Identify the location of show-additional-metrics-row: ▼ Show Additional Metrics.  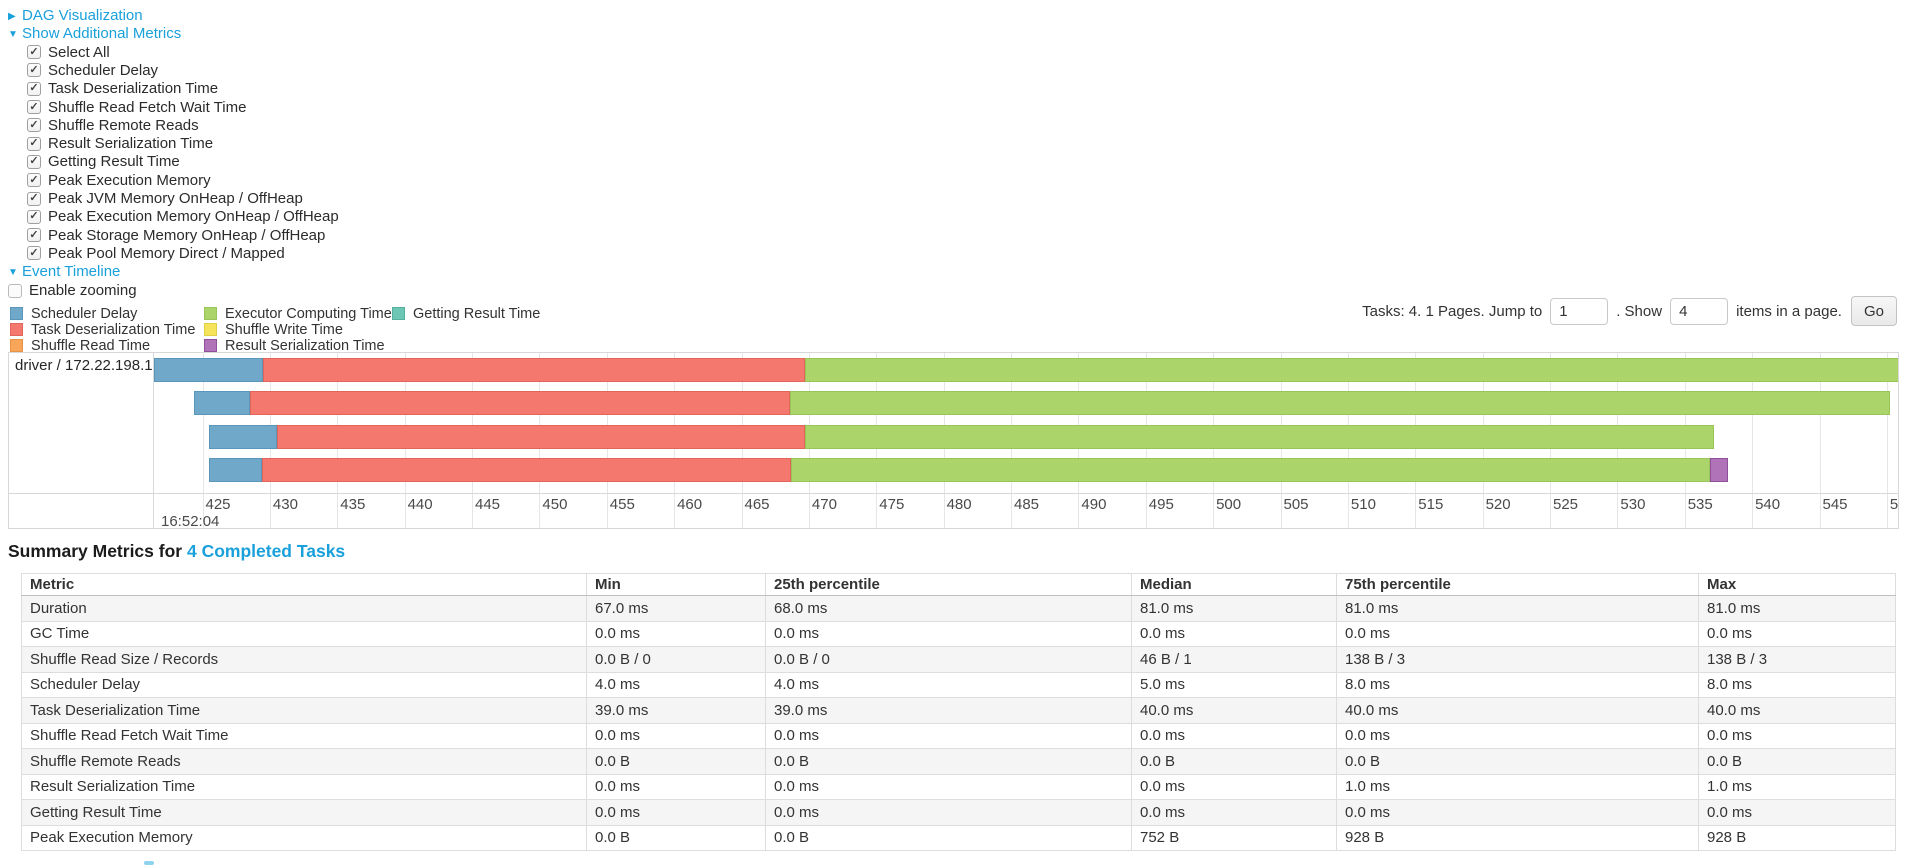
(173, 34).